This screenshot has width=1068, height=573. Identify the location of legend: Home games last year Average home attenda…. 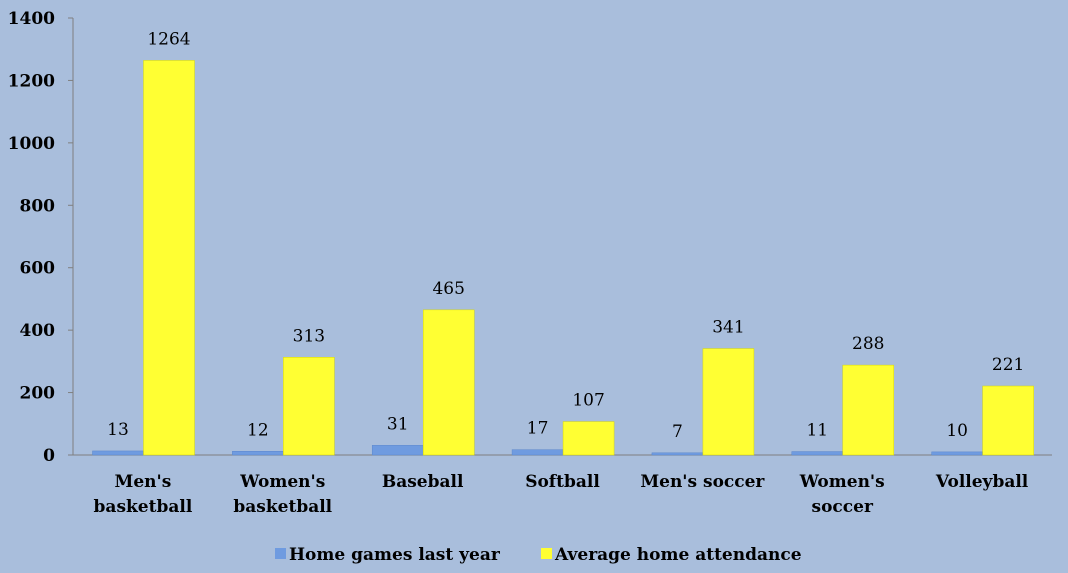
(538, 555).